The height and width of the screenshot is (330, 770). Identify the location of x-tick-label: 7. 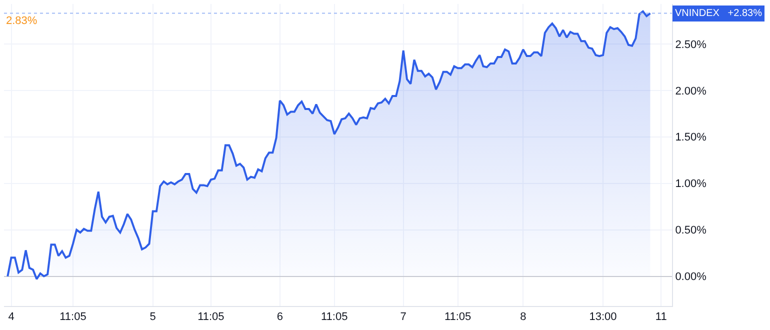
(403, 317).